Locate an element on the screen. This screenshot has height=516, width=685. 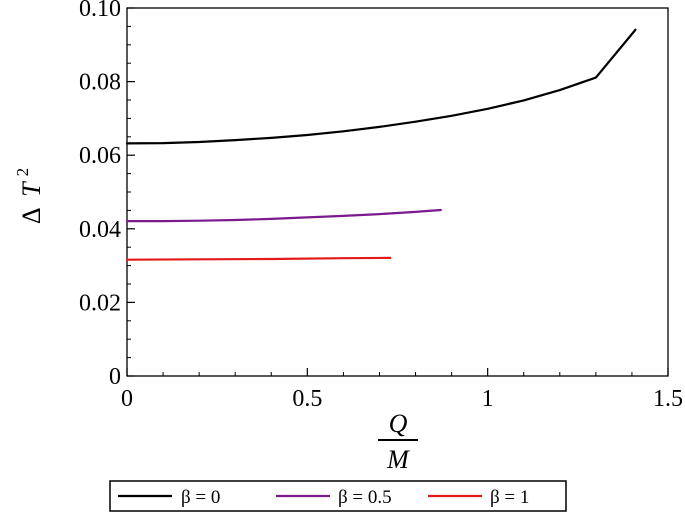
legend-label-2: β = 1 is located at coordinates (509, 497).